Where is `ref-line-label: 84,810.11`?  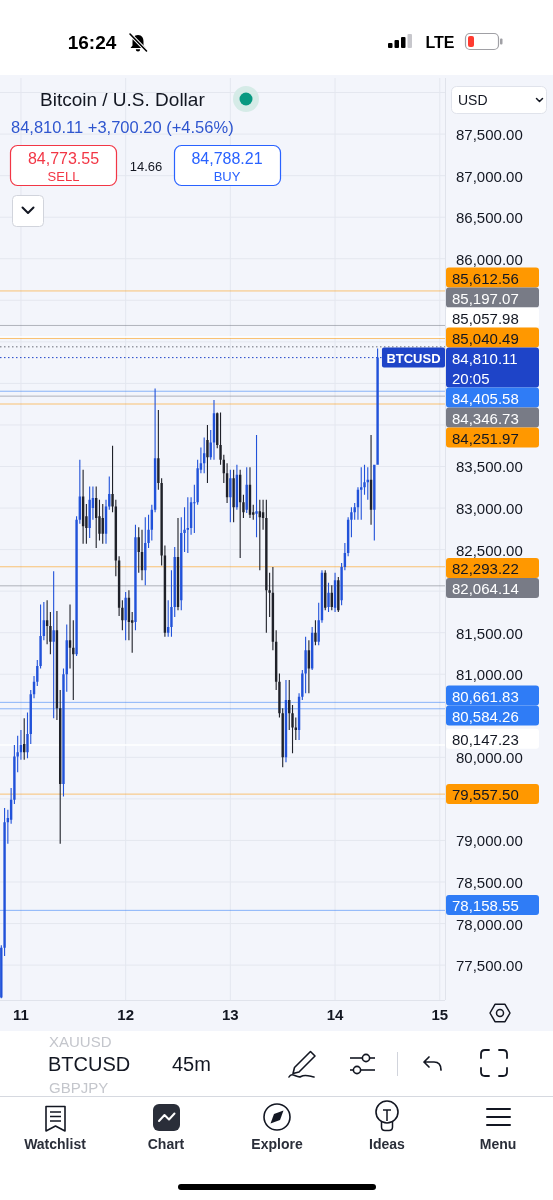
ref-line-label: 84,810.11 is located at coordinates (485, 358).